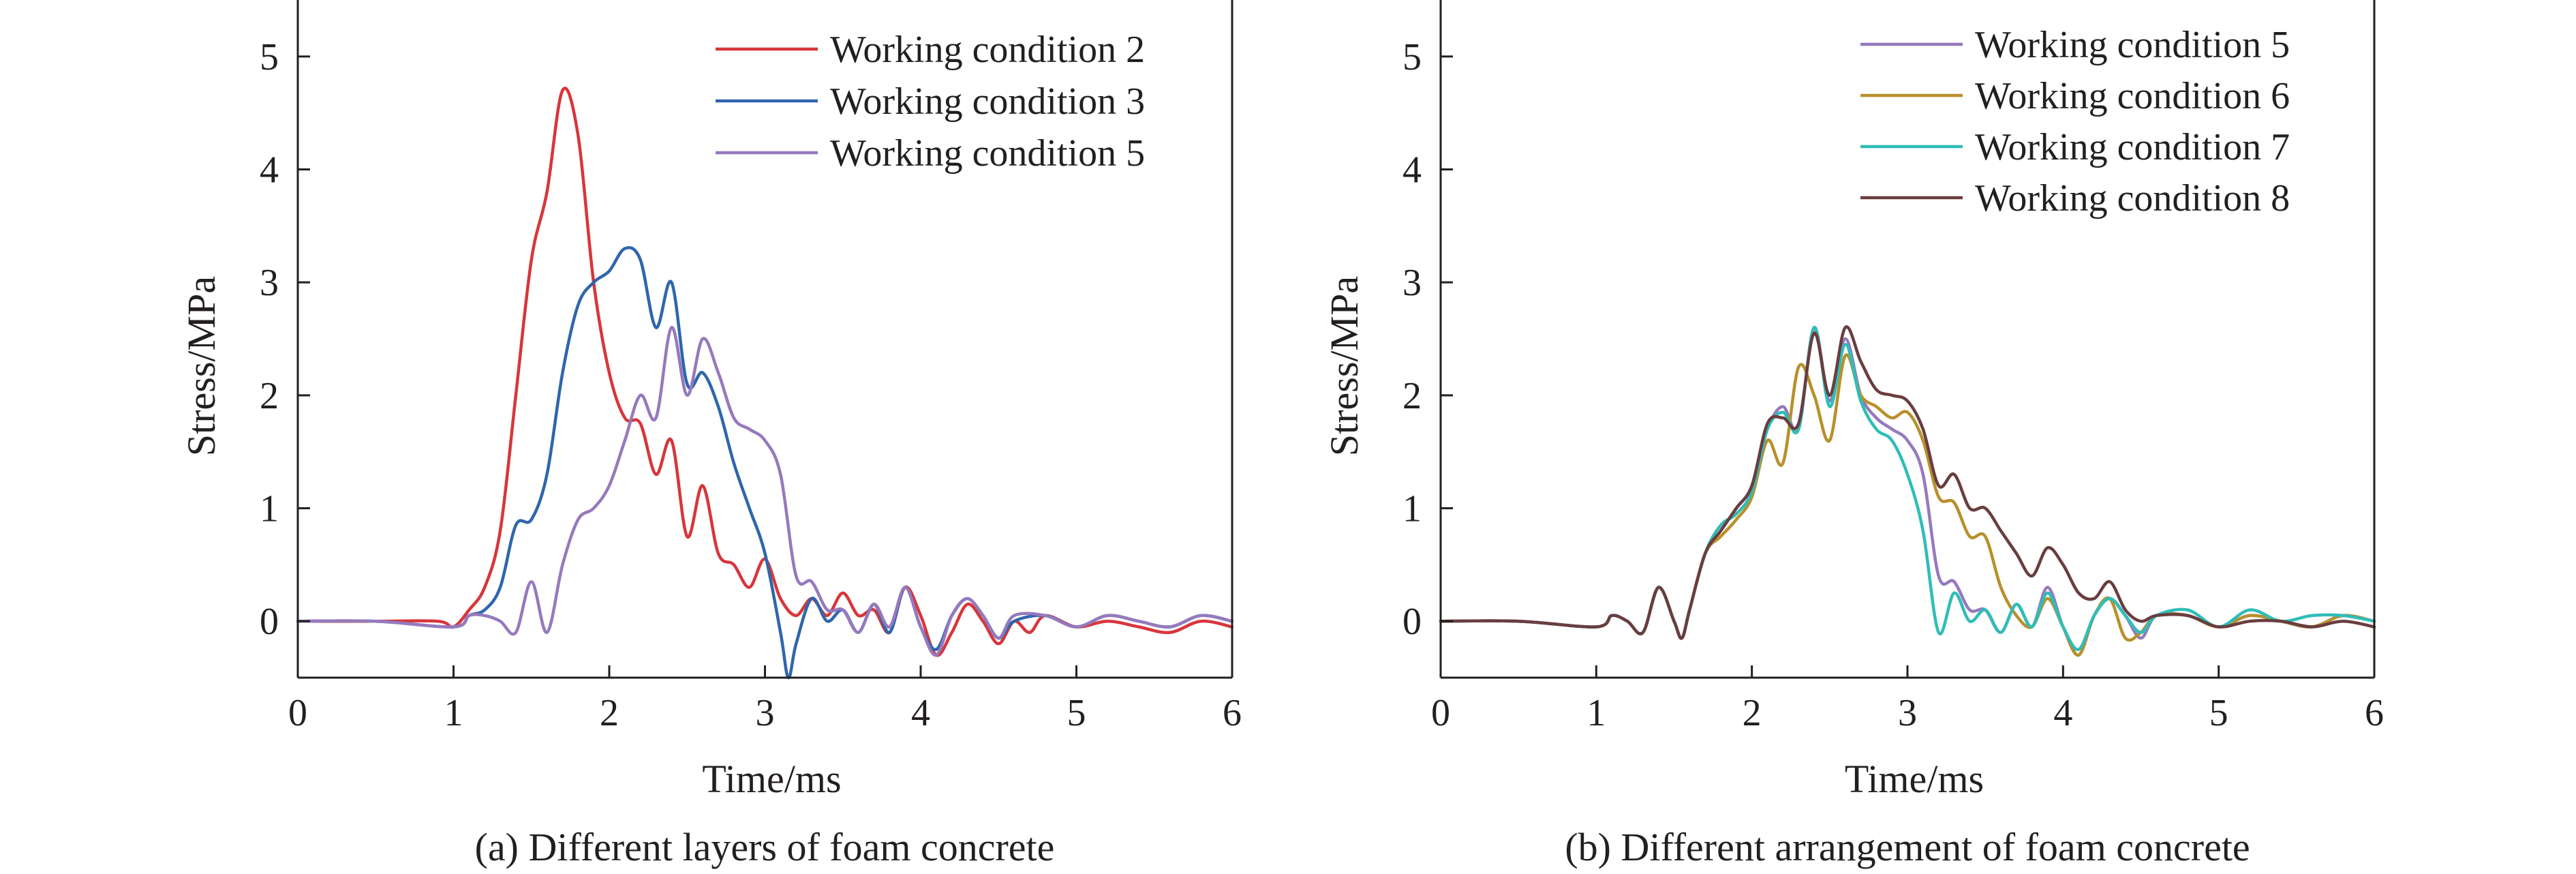  I want to click on legend-item: Working condition 8, so click(2075, 198).